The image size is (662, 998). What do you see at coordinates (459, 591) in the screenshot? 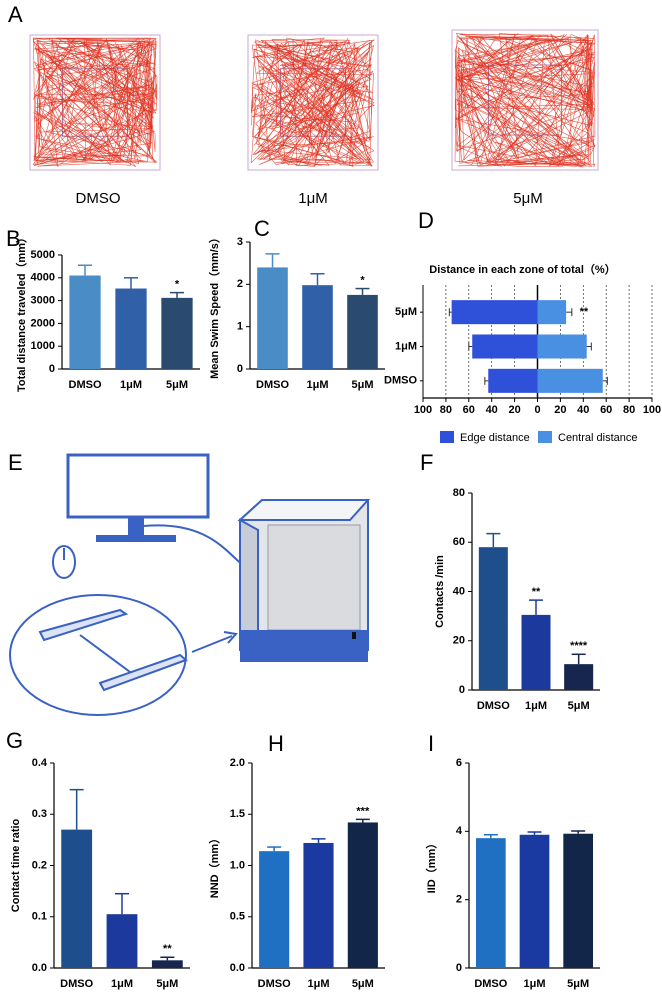
I see `y-tick-label: 40` at bounding box center [459, 591].